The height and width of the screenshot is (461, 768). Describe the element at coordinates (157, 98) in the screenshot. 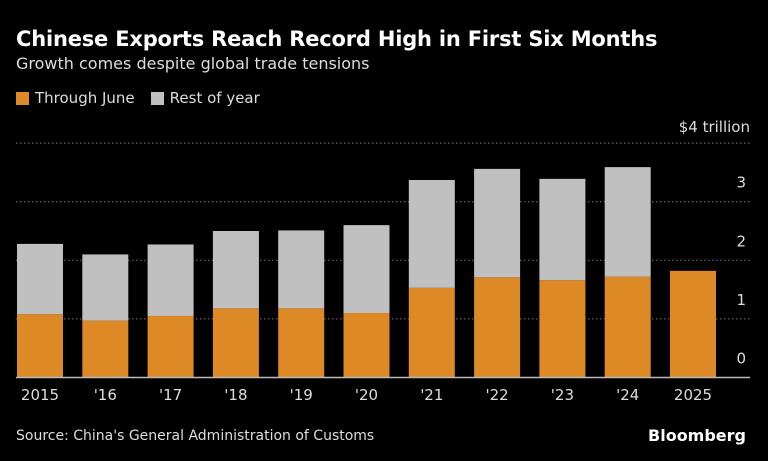

I see `legend-swatch-rest-of-year` at that location.